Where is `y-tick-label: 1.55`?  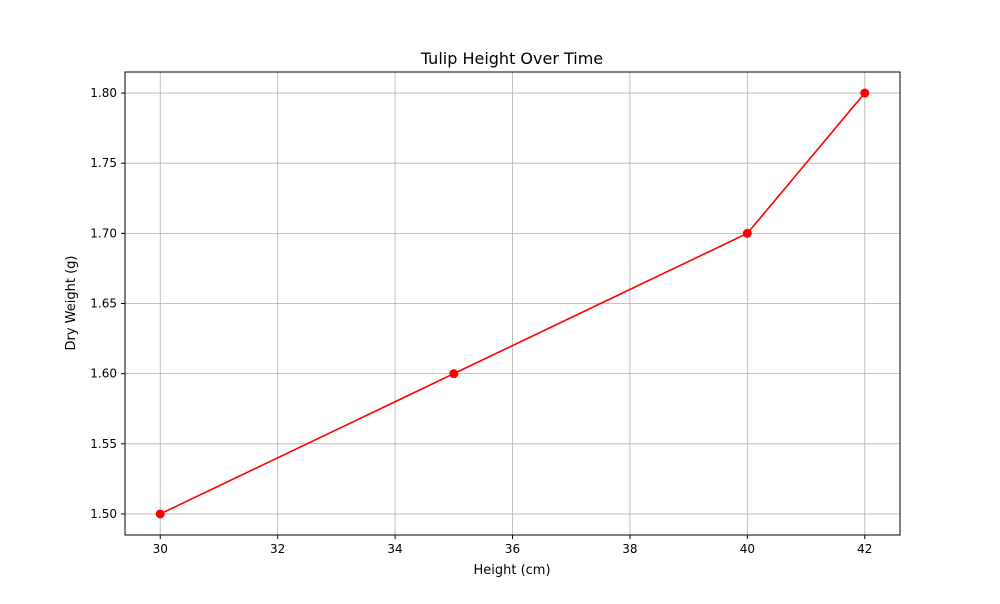
y-tick-label: 1.55 is located at coordinates (103, 444).